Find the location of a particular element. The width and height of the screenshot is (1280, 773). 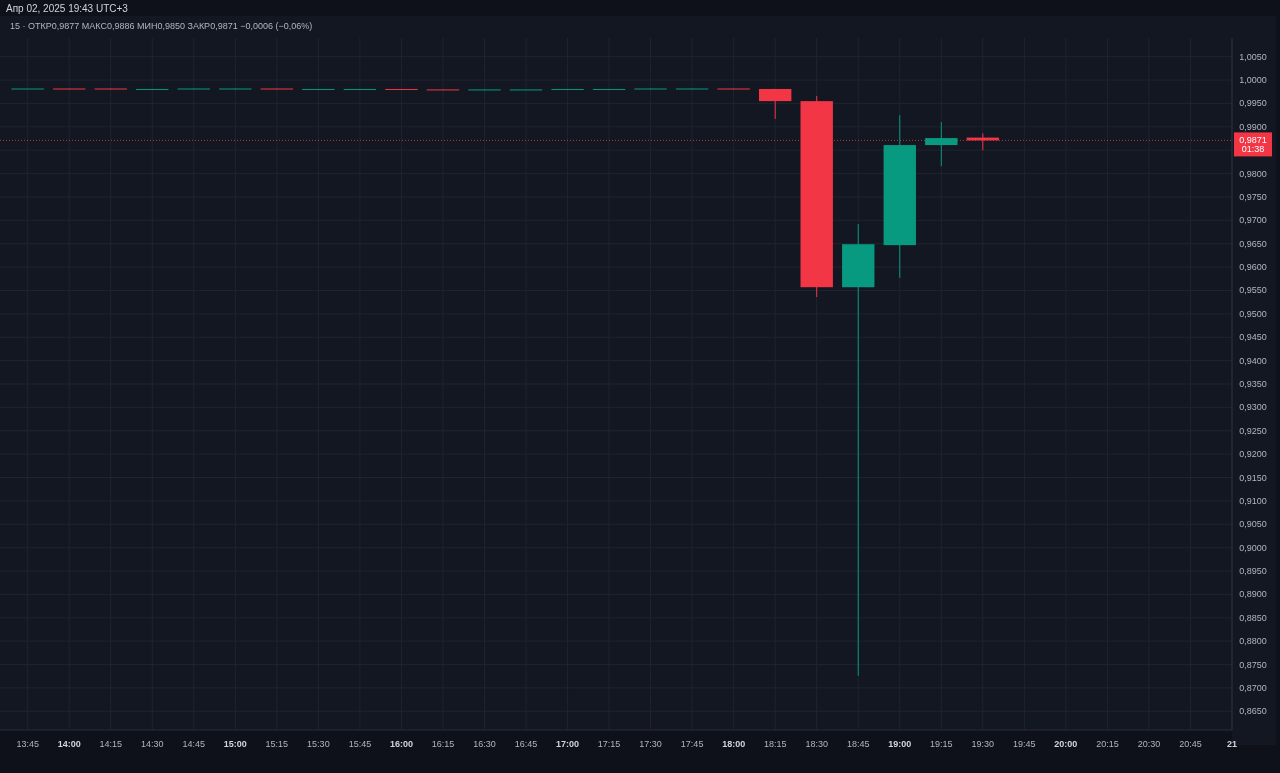

x-tick-label: 17:30 is located at coordinates (650, 744).